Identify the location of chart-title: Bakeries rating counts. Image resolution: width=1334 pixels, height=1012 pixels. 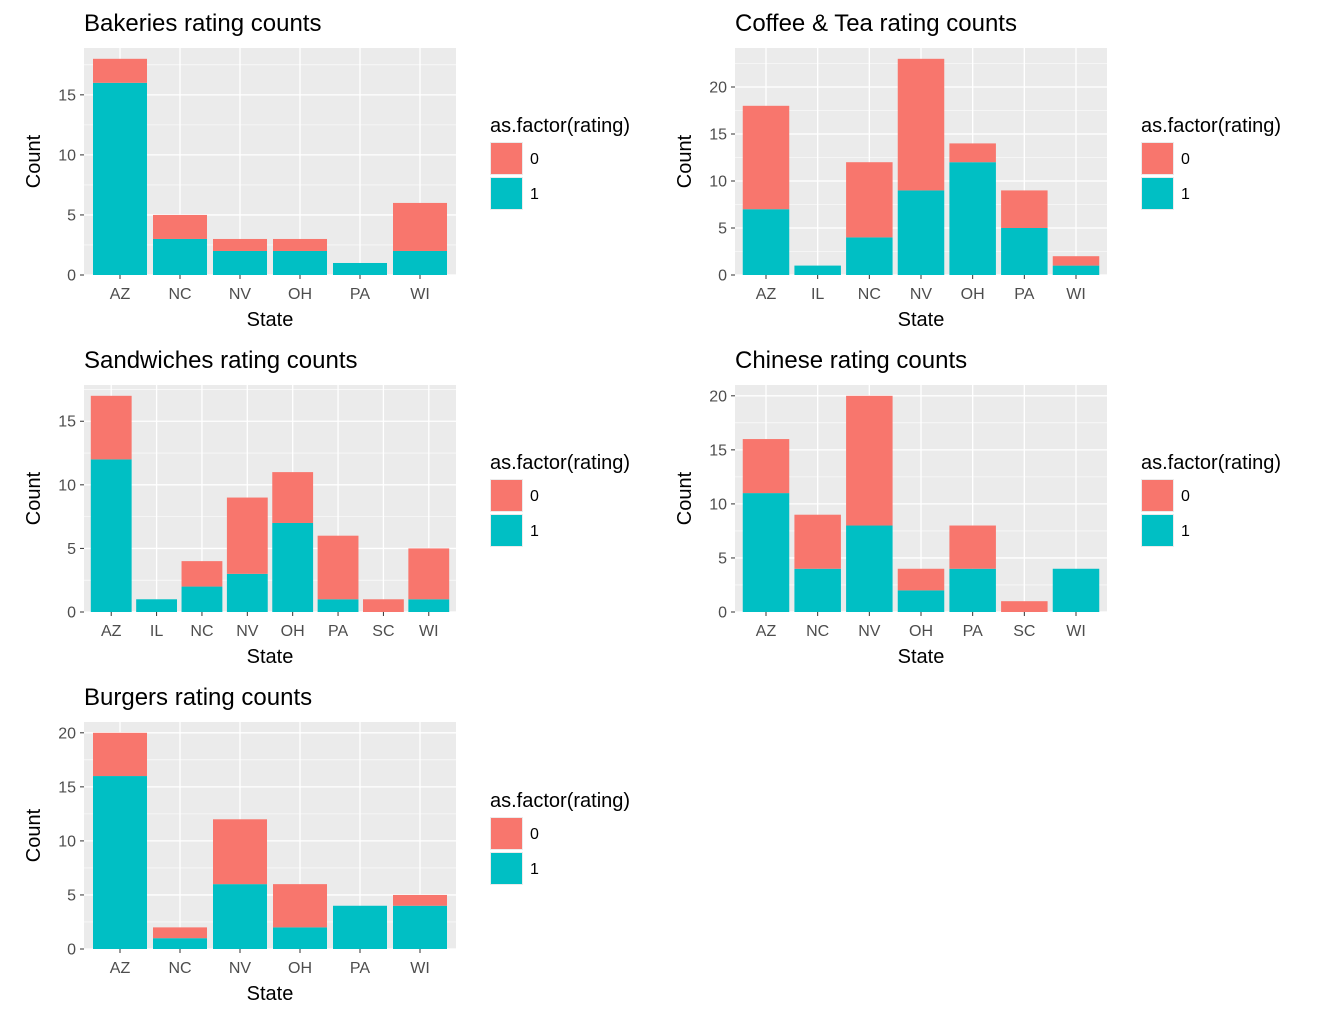
(202, 23).